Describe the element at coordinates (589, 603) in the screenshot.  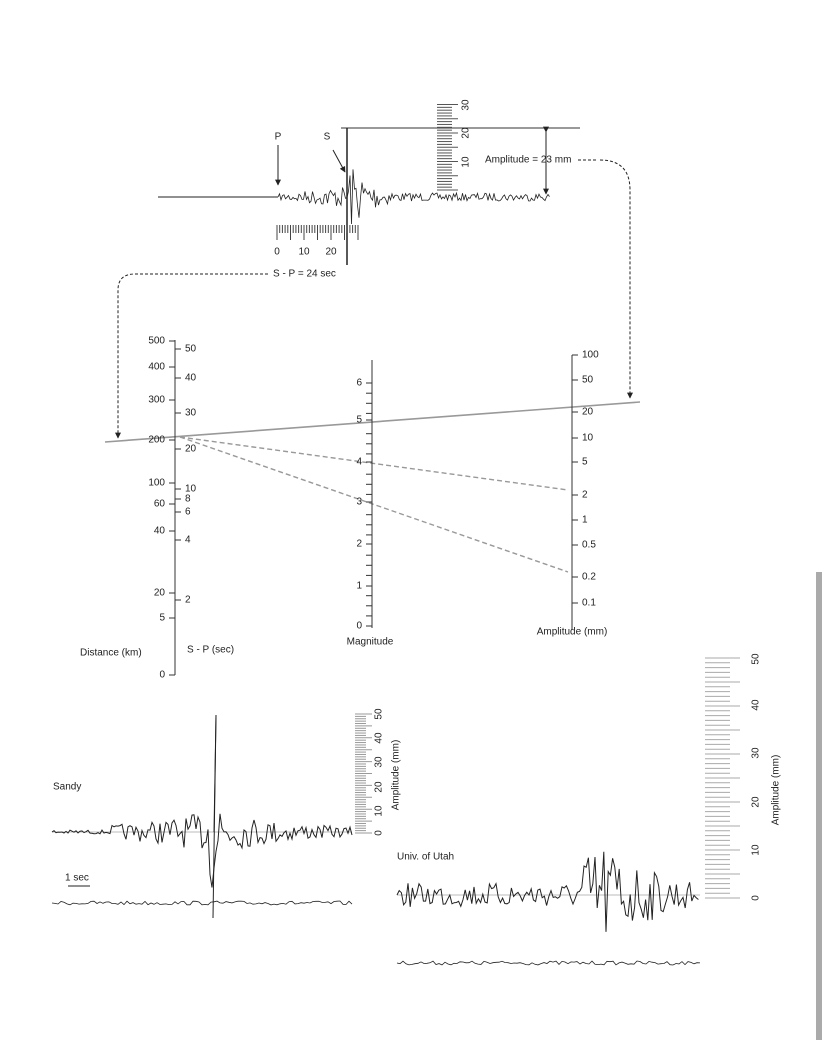
I see `scale-label: 0.1` at that location.